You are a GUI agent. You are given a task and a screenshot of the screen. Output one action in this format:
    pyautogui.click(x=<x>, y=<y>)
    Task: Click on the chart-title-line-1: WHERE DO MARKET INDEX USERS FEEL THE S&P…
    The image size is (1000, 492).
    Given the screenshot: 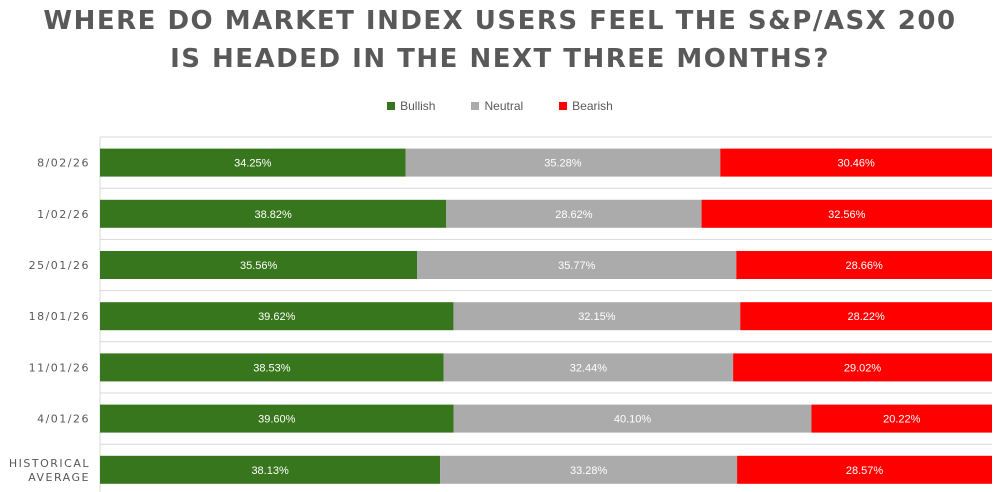 What is the action you would take?
    pyautogui.click(x=500, y=21)
    